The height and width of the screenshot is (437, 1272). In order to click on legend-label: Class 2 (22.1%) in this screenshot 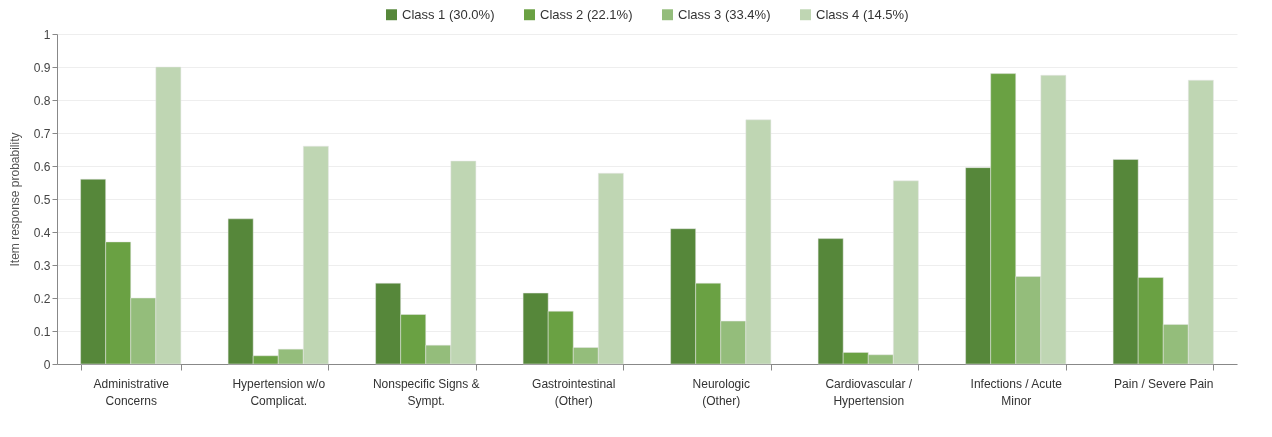, I will do `click(586, 14)`.